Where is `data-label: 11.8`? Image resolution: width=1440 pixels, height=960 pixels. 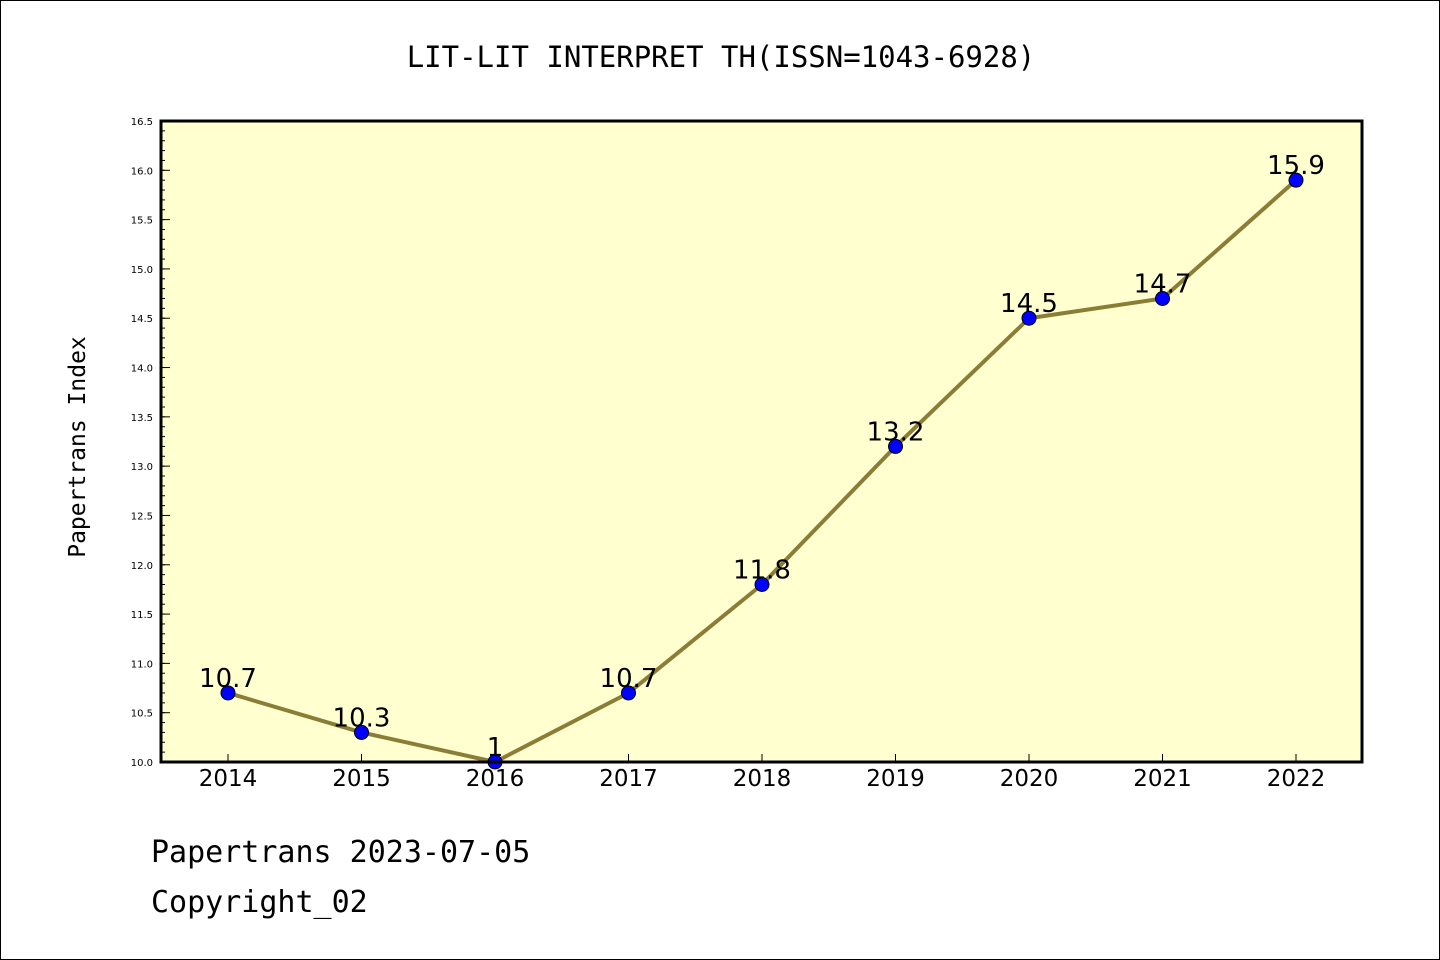
data-label: 11.8 is located at coordinates (762, 570).